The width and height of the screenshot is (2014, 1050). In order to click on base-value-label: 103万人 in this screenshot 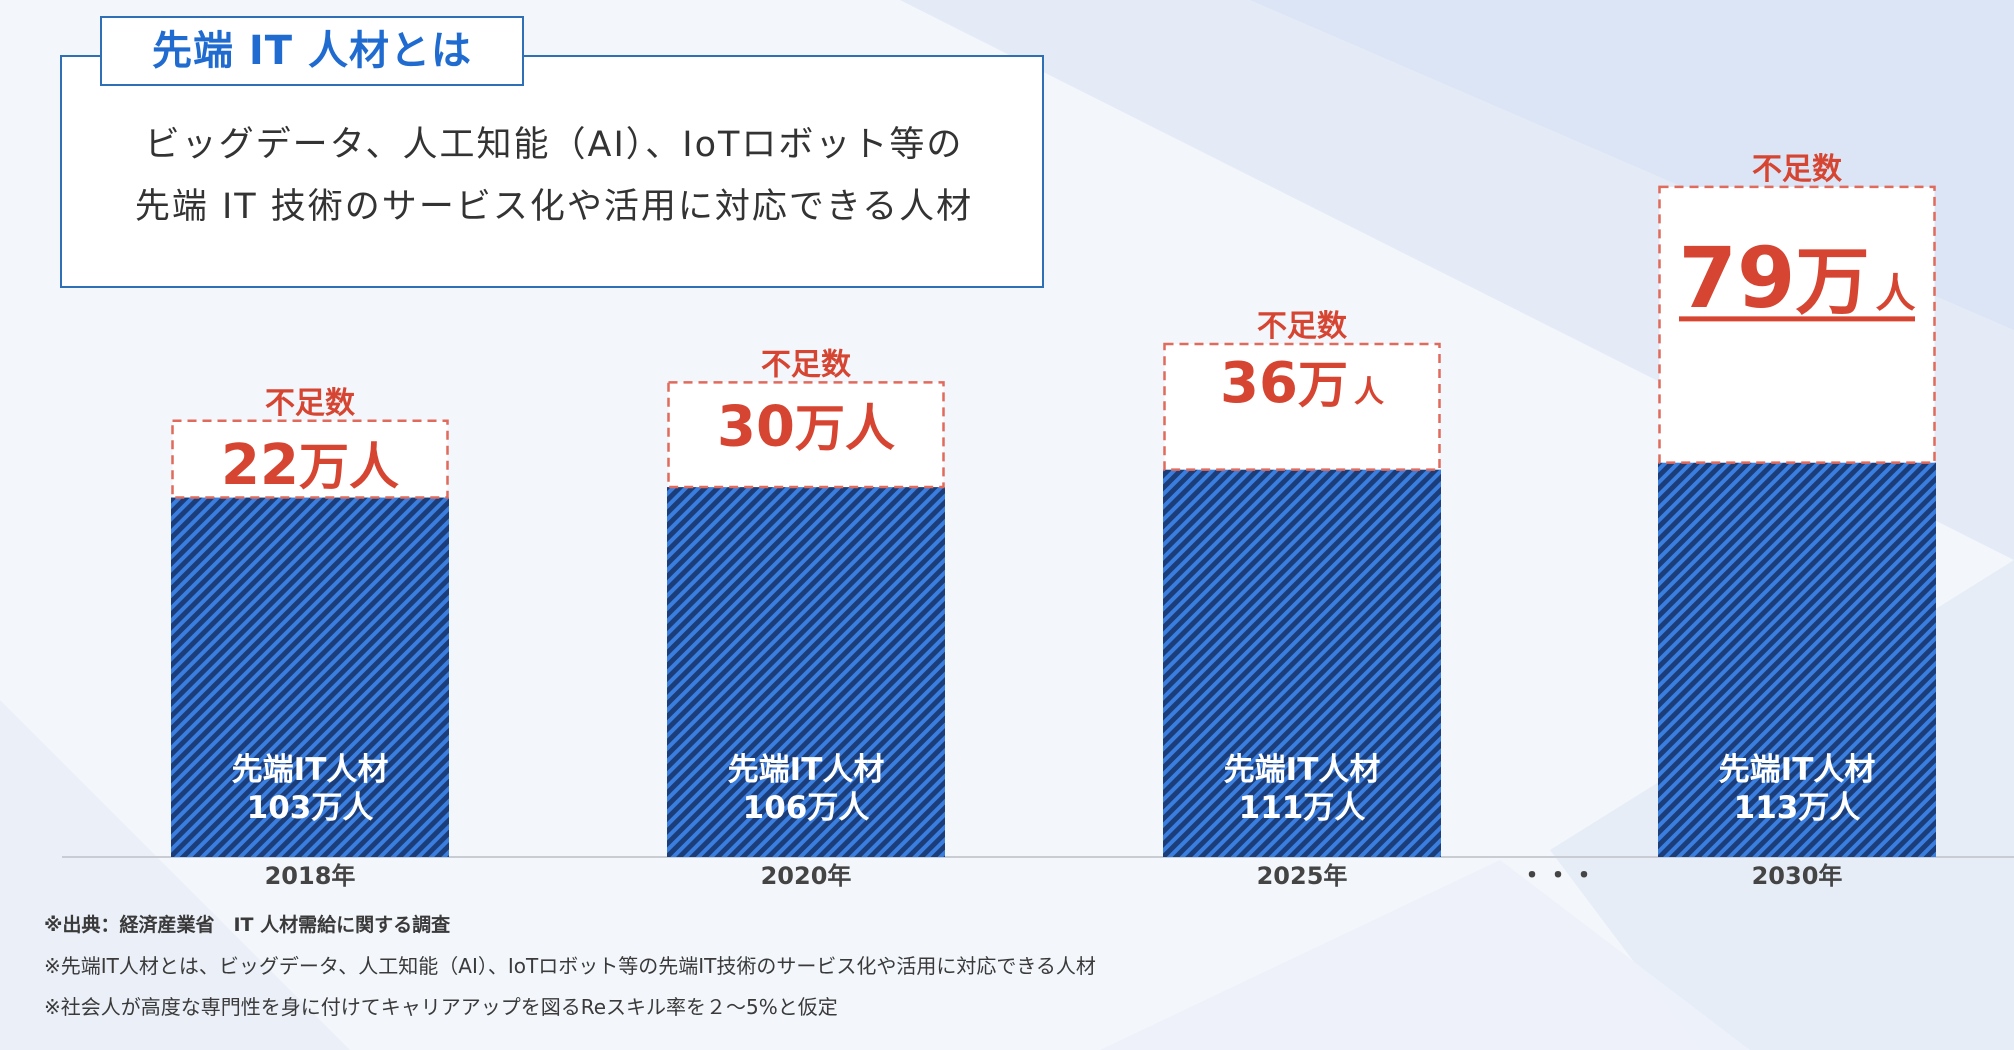, I will do `click(310, 808)`.